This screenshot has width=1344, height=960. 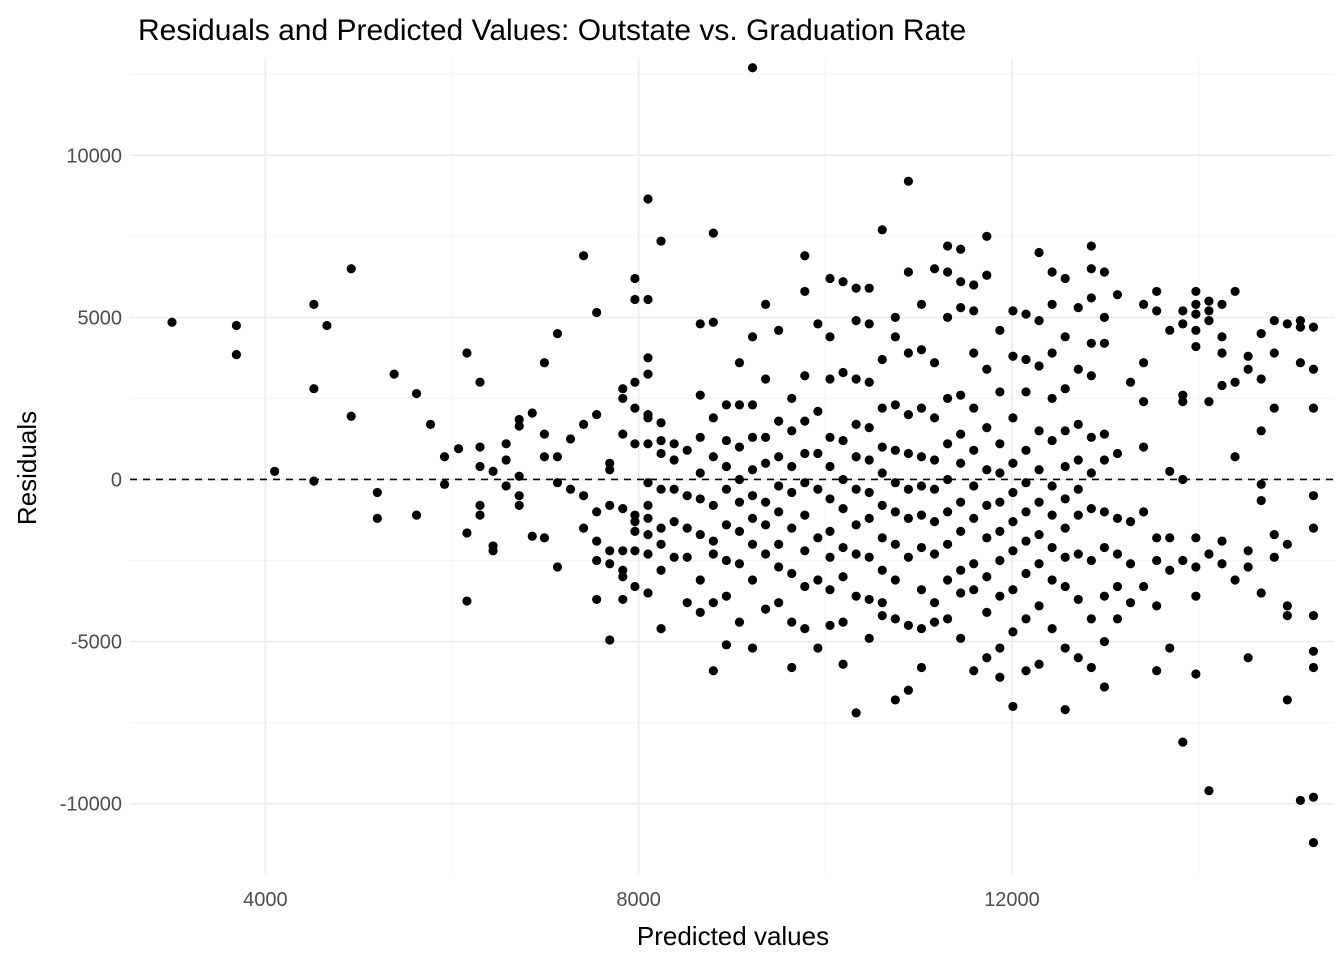 I want to click on x-tick-label: 8000, so click(x=638, y=900).